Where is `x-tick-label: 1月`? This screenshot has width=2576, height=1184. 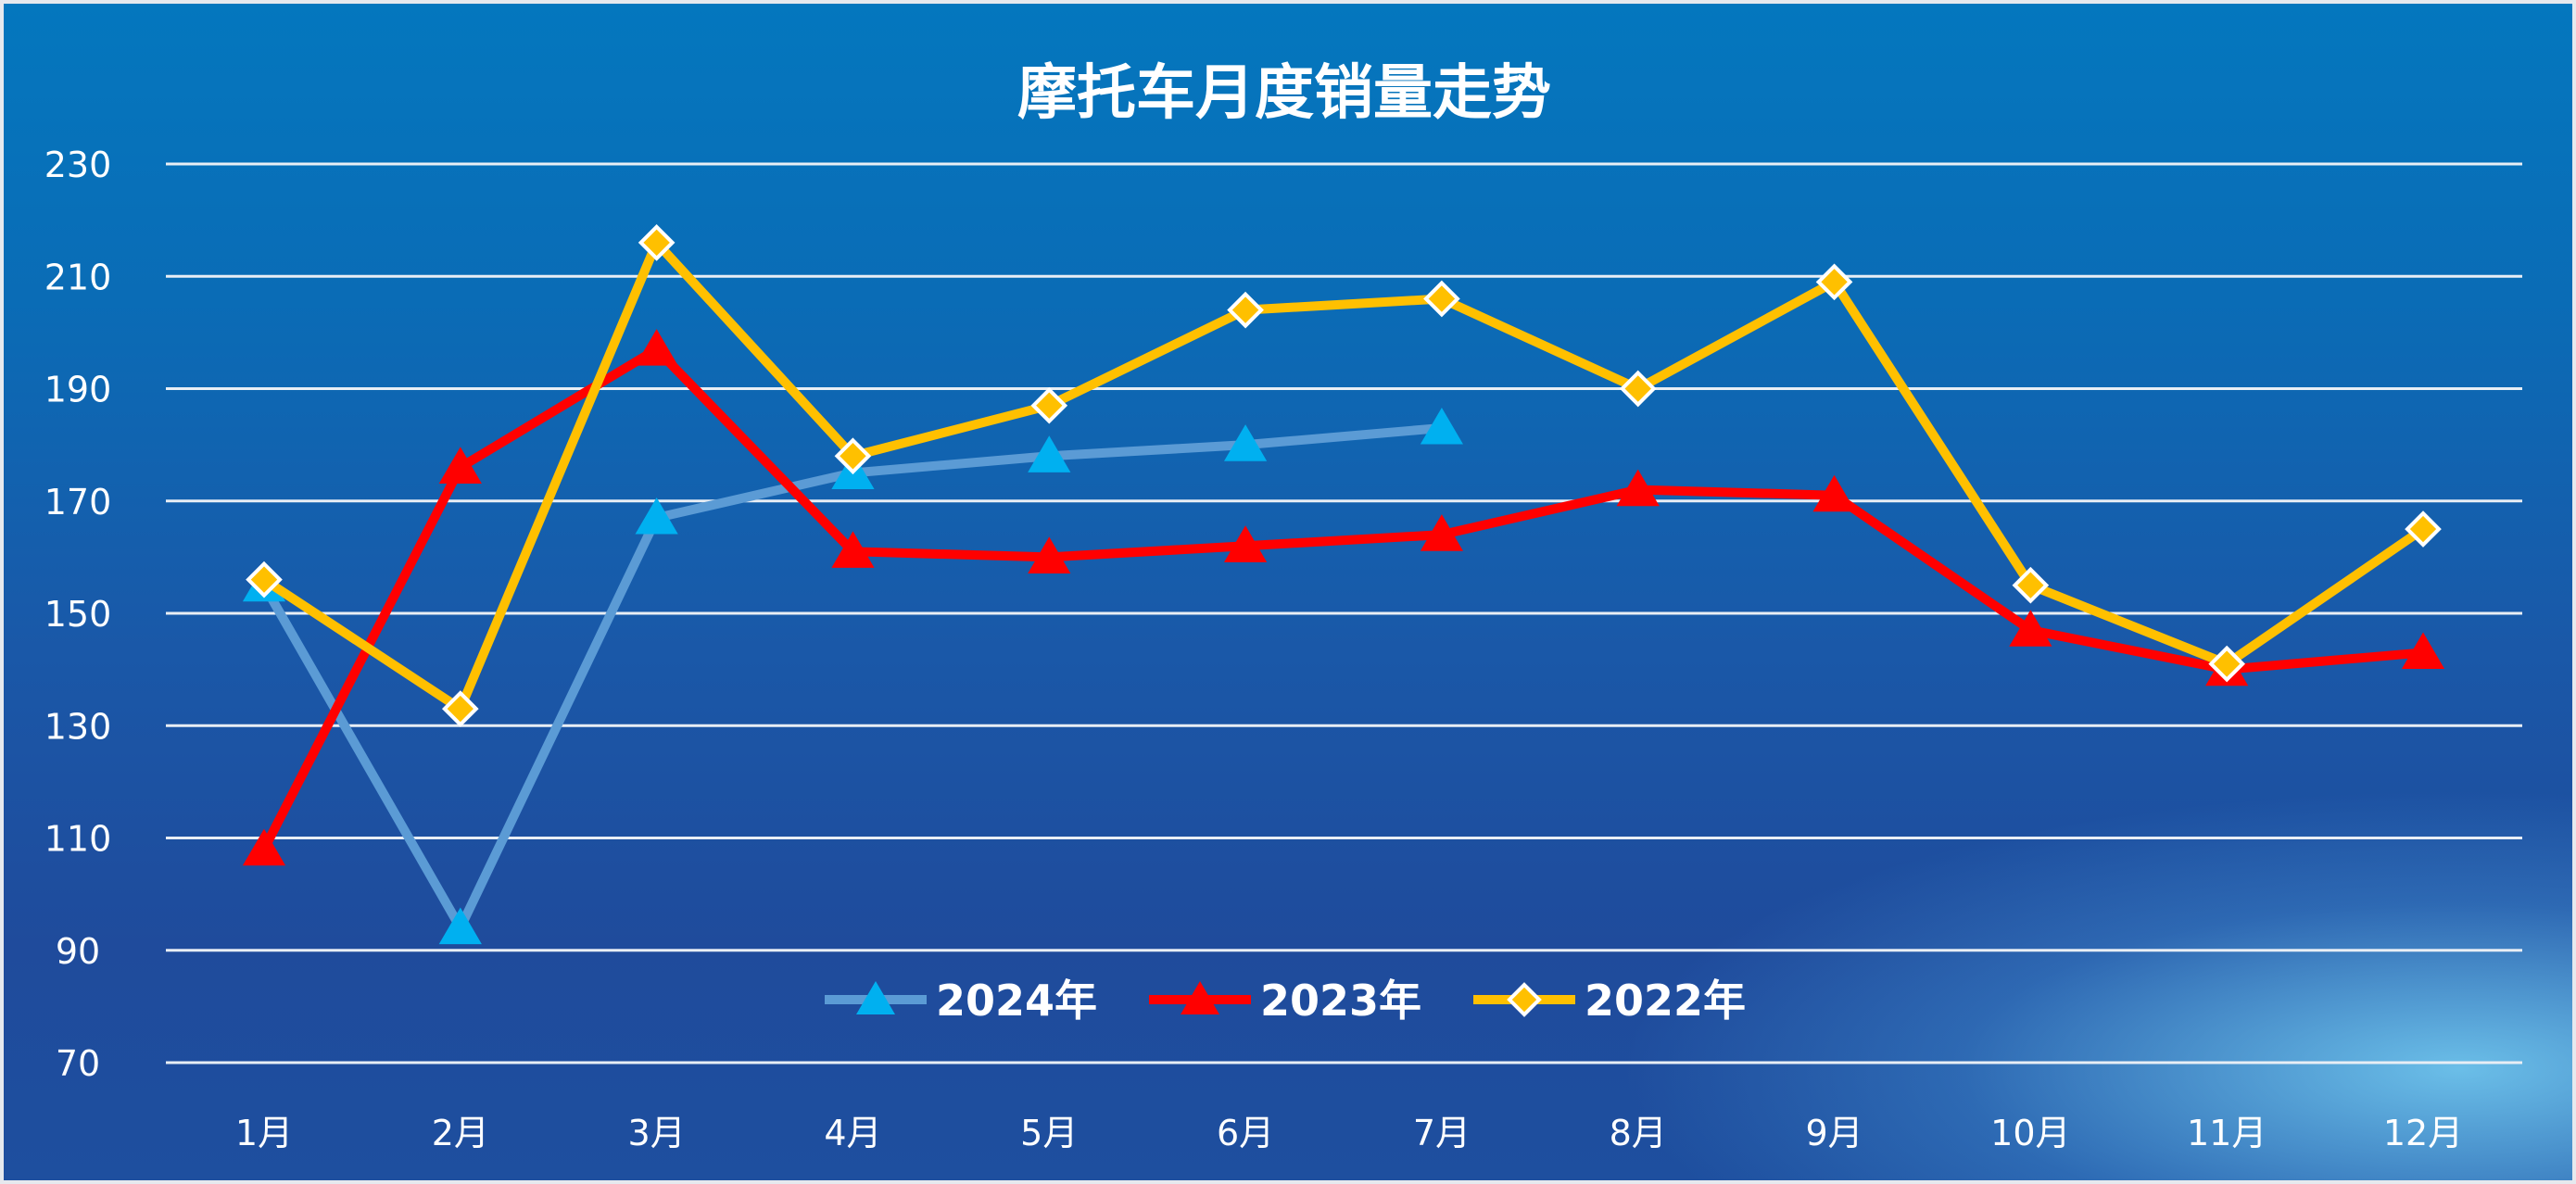 x-tick-label: 1月 is located at coordinates (264, 1133).